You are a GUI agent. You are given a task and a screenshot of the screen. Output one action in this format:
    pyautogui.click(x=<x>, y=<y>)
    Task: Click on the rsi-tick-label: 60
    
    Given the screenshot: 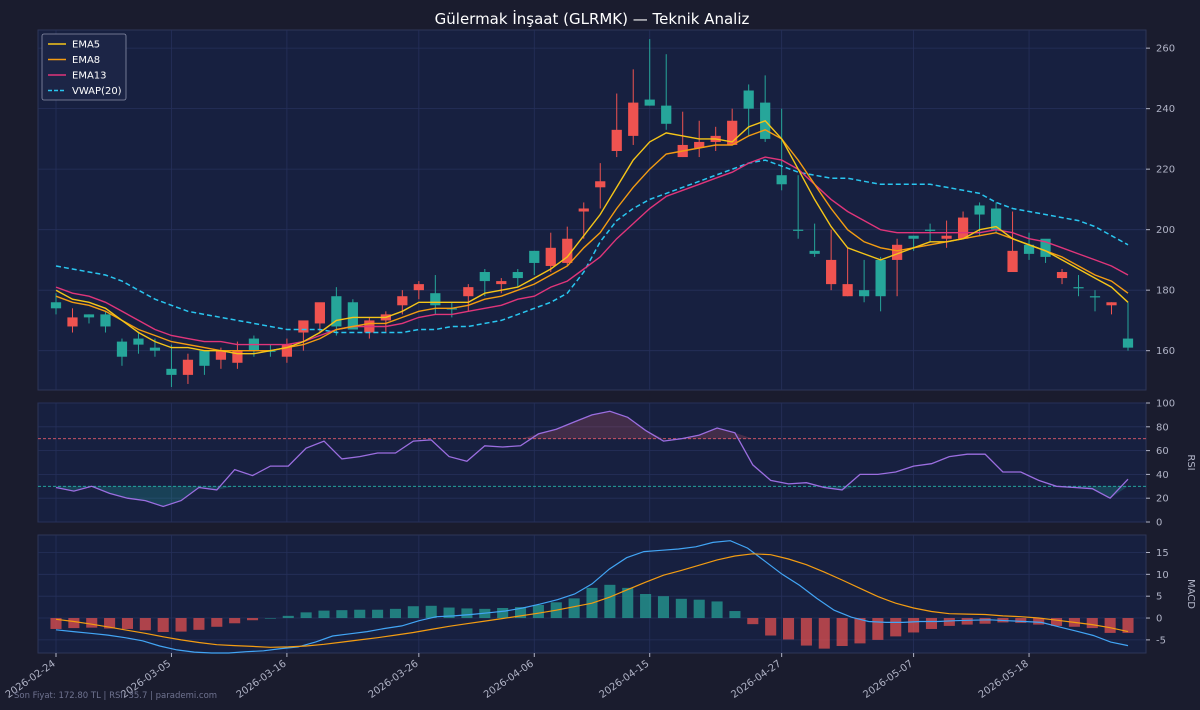 What is the action you would take?
    pyautogui.click(x=1162, y=451)
    